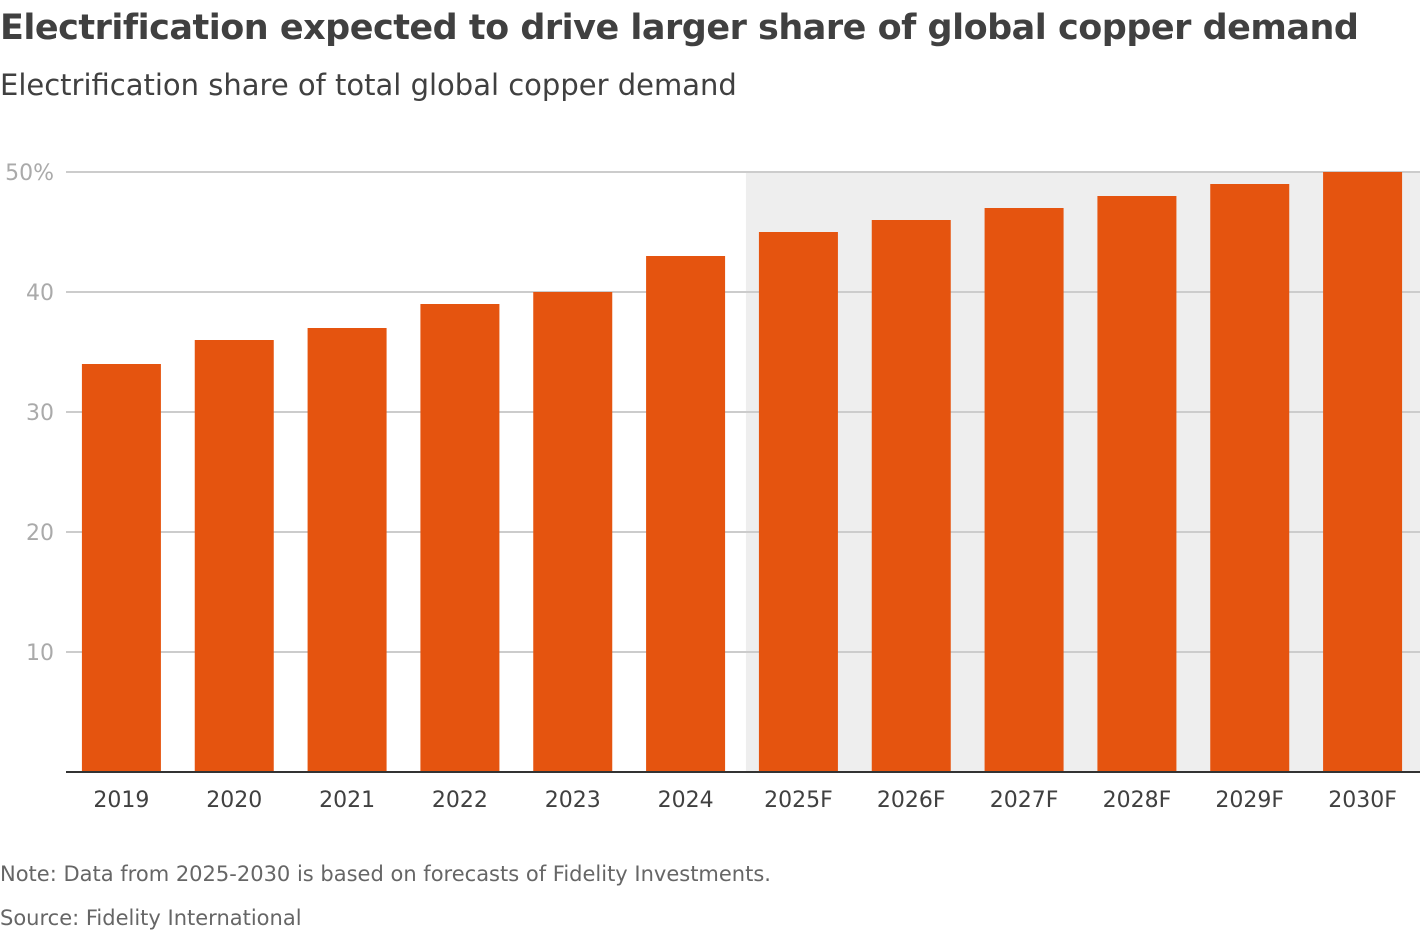  Describe the element at coordinates (573, 800) in the screenshot. I see `x-tick-label: 2023` at that location.